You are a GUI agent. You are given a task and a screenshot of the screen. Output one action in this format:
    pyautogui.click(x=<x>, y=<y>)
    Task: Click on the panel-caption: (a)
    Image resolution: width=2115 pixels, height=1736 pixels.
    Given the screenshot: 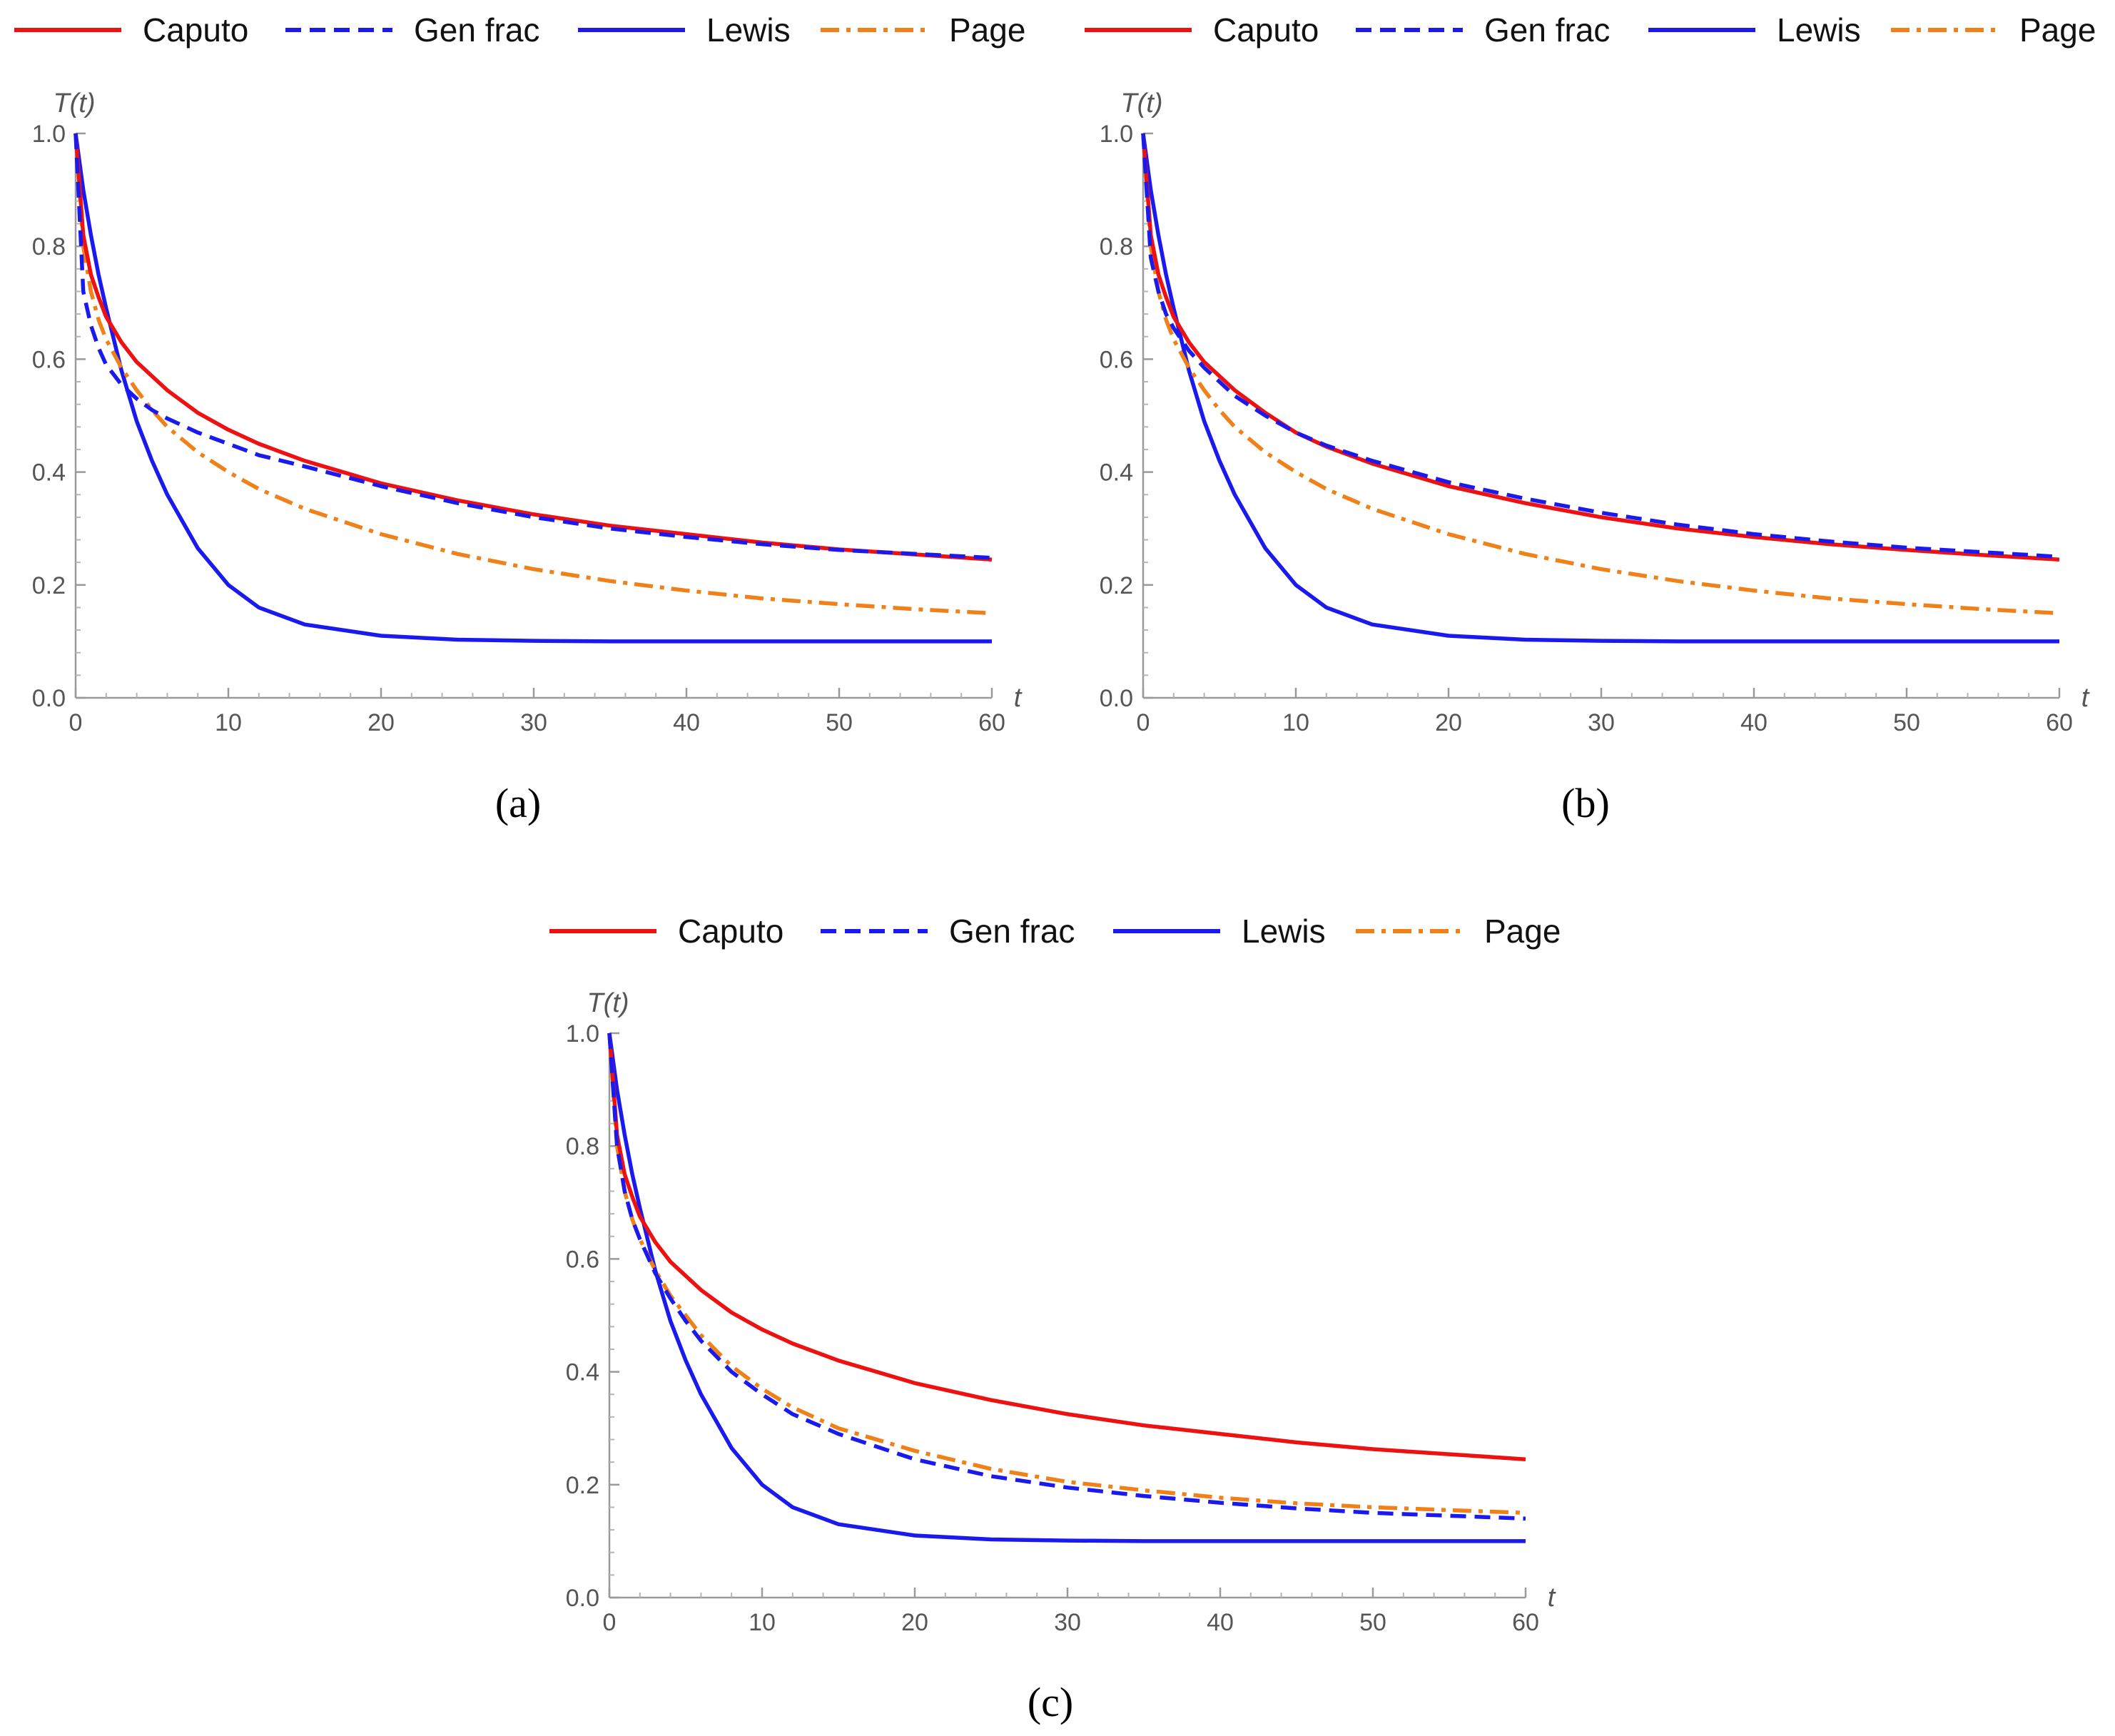 What is the action you would take?
    pyautogui.click(x=518, y=803)
    